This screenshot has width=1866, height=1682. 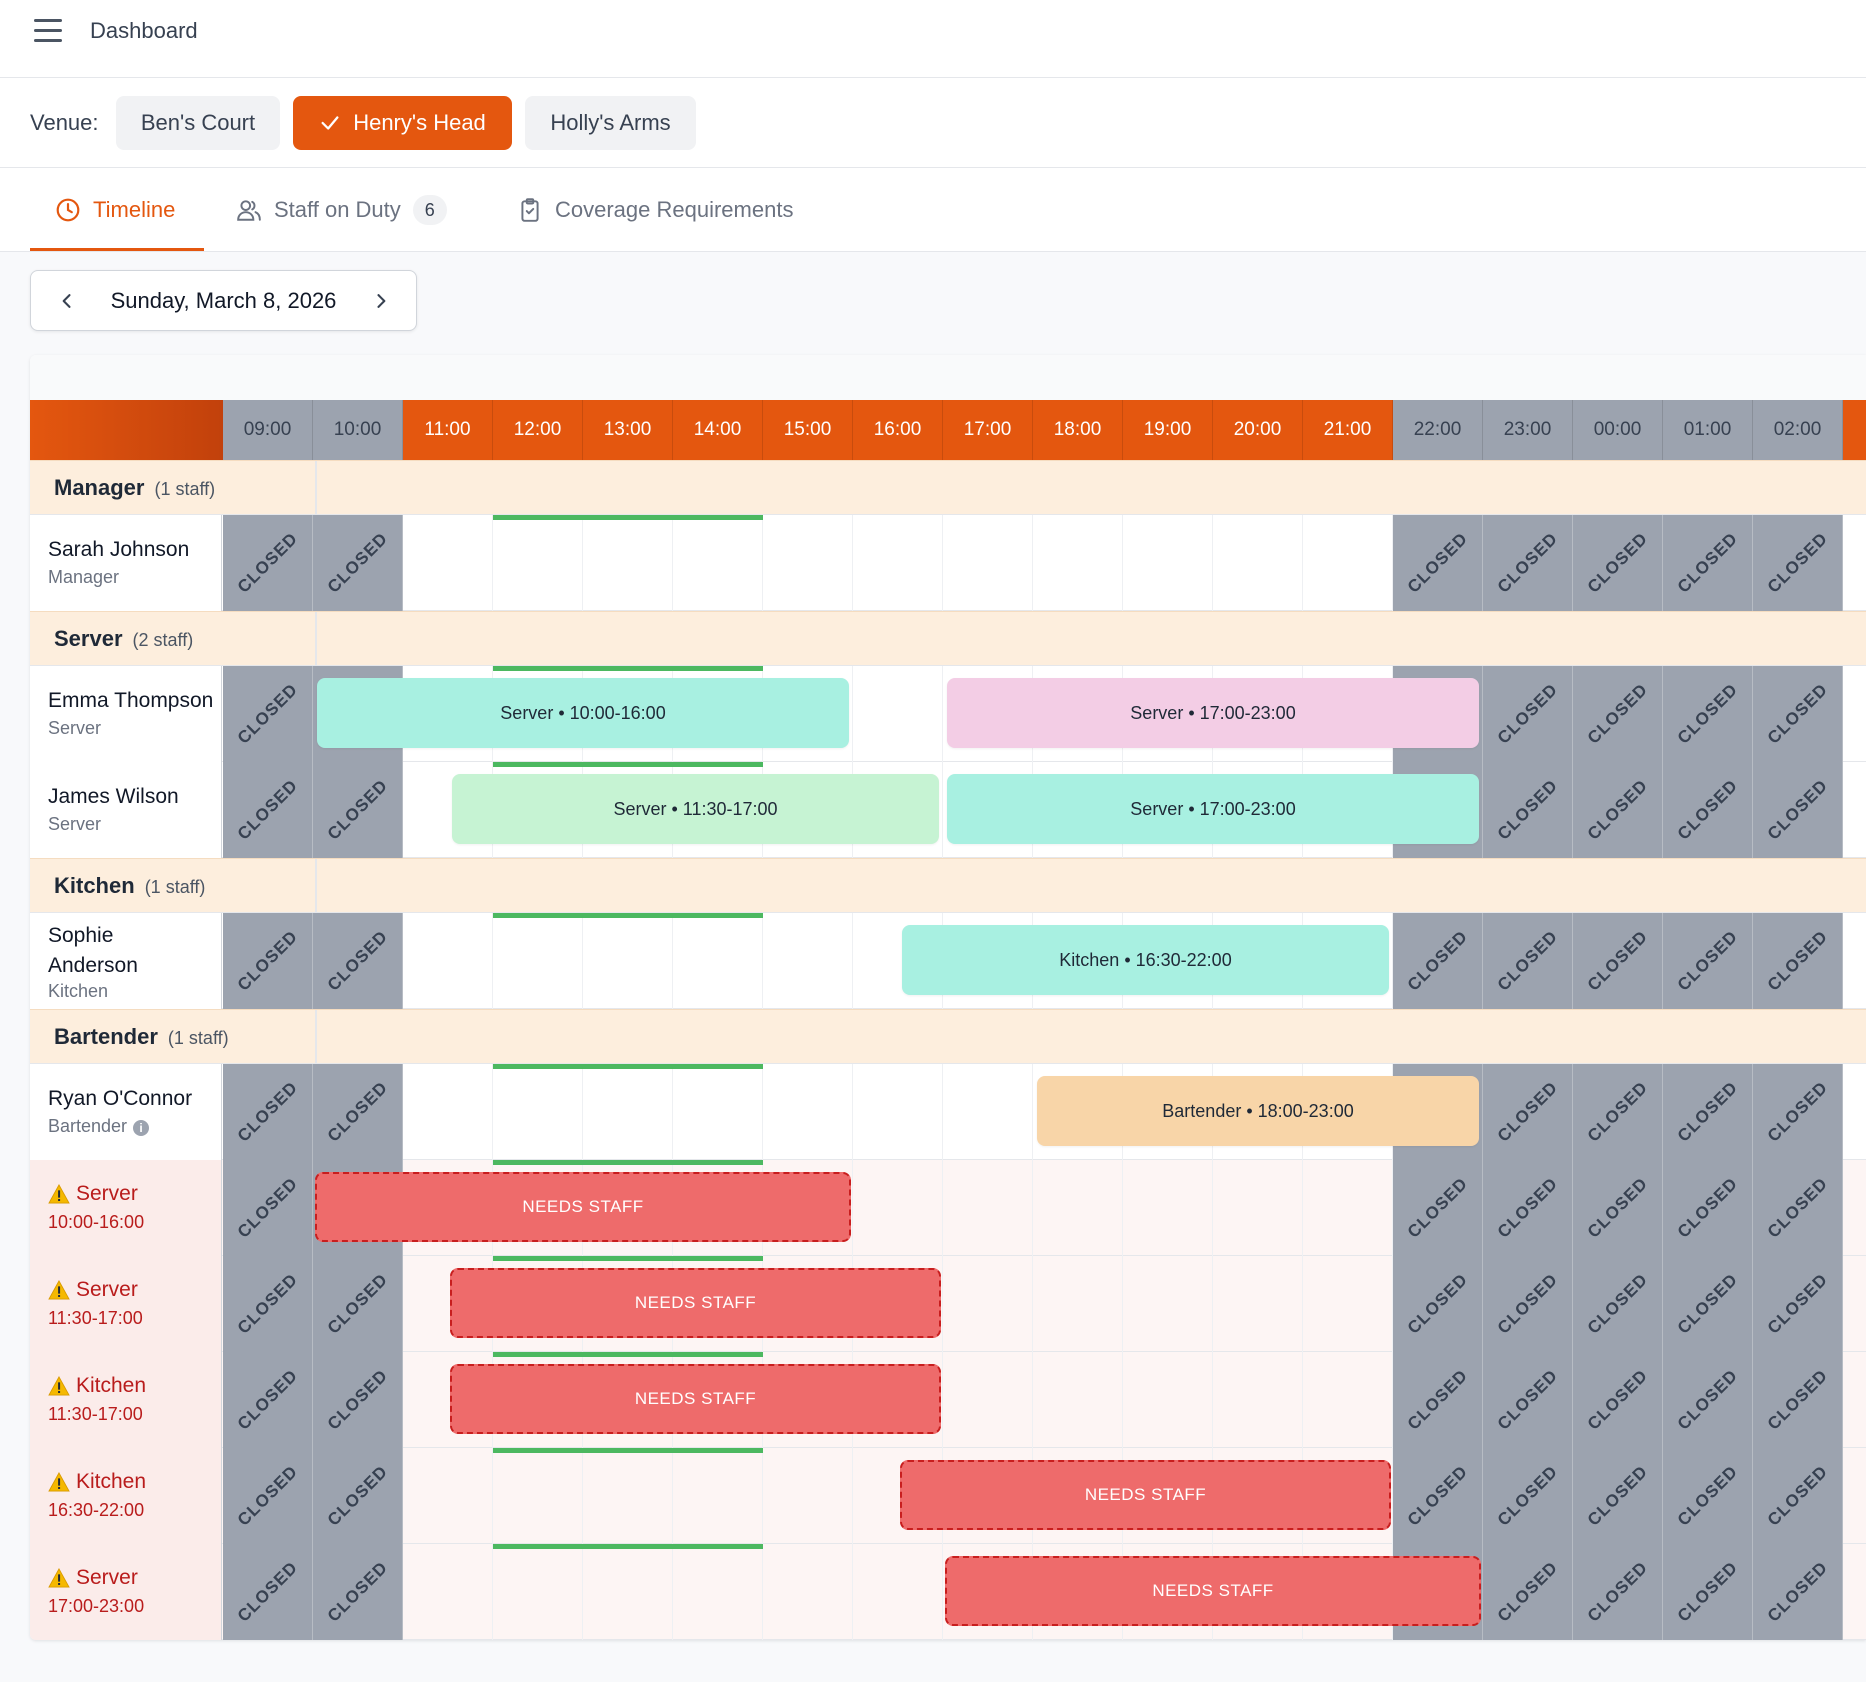 What do you see at coordinates (97, 1386) in the screenshot?
I see `uncovered-role: Kitchen` at bounding box center [97, 1386].